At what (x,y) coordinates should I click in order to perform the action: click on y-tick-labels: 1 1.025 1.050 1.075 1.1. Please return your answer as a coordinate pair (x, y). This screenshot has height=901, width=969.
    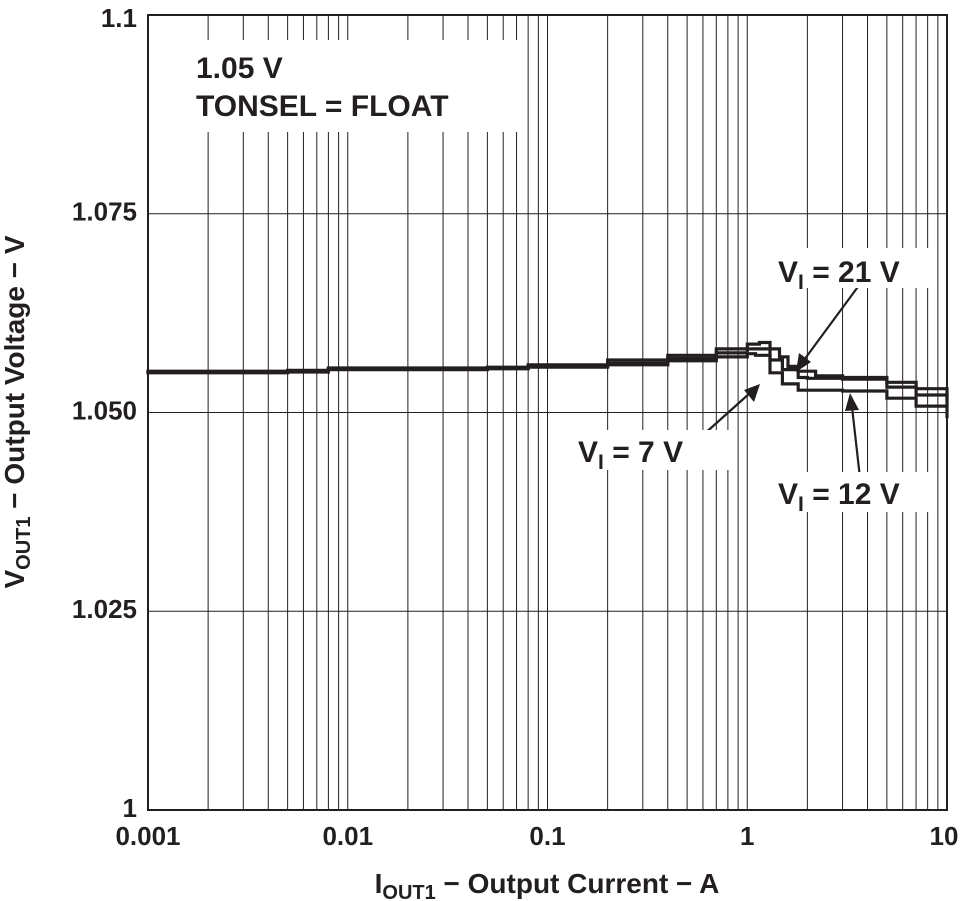
    Looking at the image, I should click on (104, 413).